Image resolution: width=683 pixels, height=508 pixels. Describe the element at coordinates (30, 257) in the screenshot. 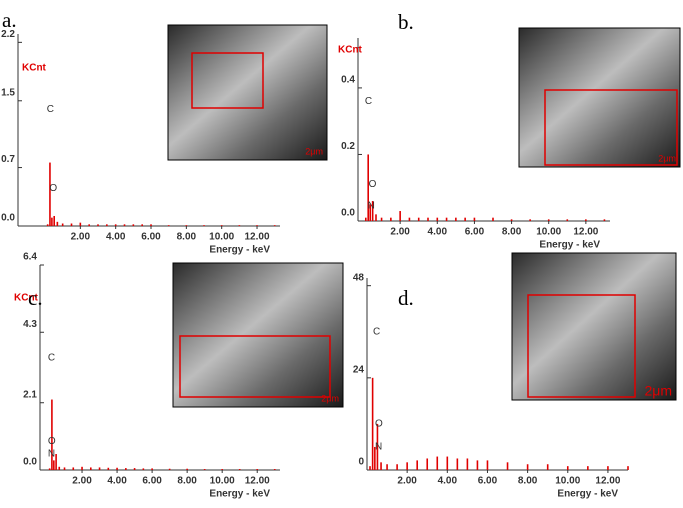

I see `y-tick-label: 6.4` at that location.